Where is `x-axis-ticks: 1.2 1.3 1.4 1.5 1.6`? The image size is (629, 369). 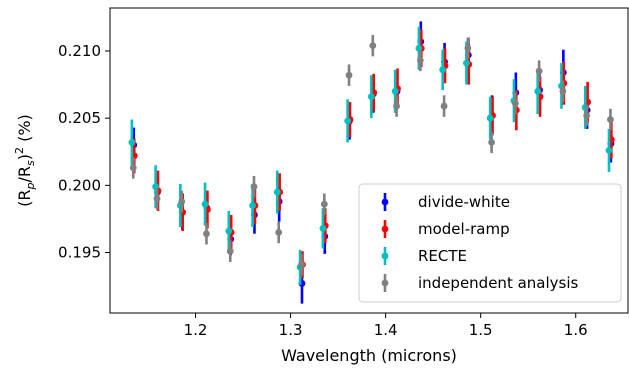 x-axis-ticks: 1.2 1.3 1.4 1.5 1.6 is located at coordinates (386, 326).